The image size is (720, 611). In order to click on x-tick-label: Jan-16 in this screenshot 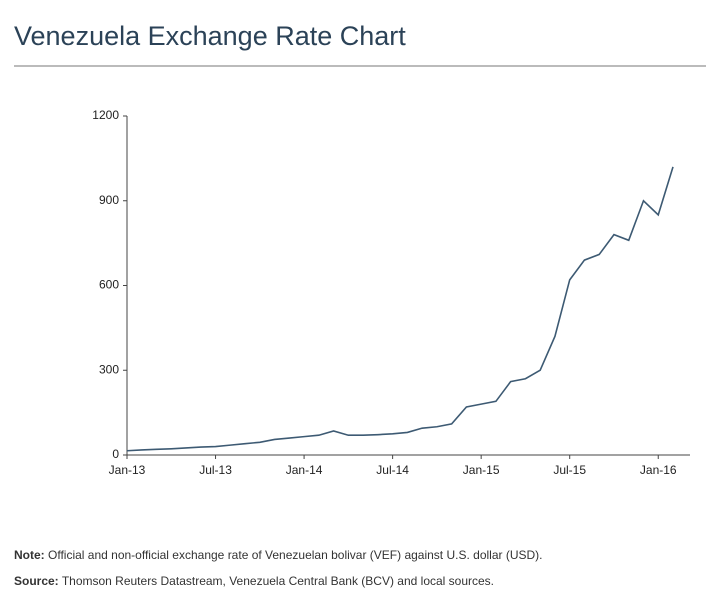, I will do `click(658, 470)`.